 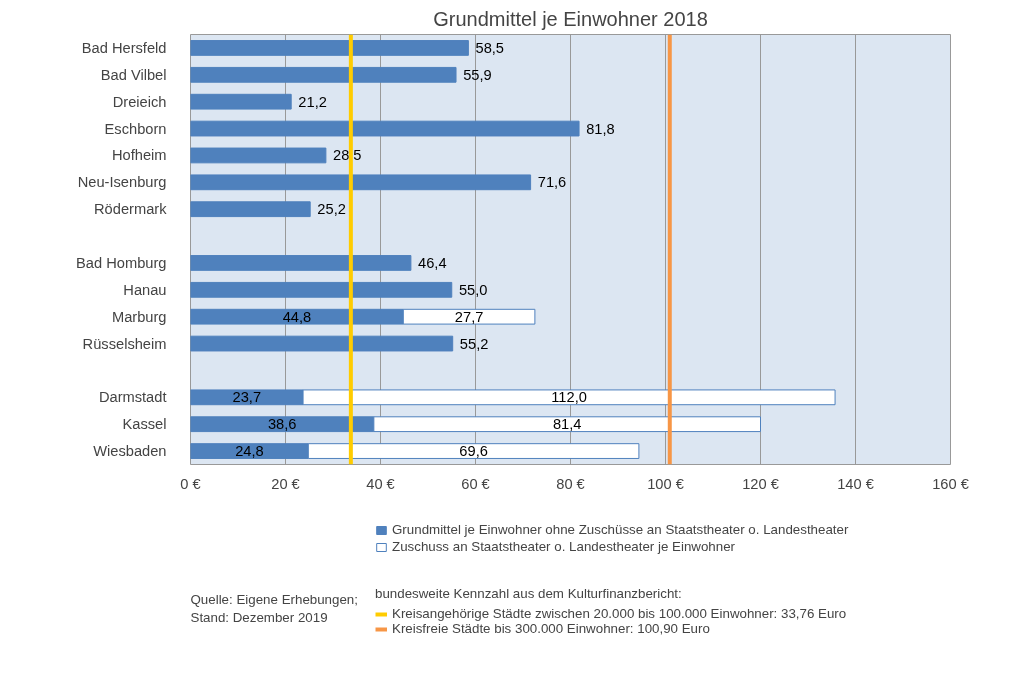 What do you see at coordinates (552, 182) in the screenshot?
I see `data-label: 71,6` at bounding box center [552, 182].